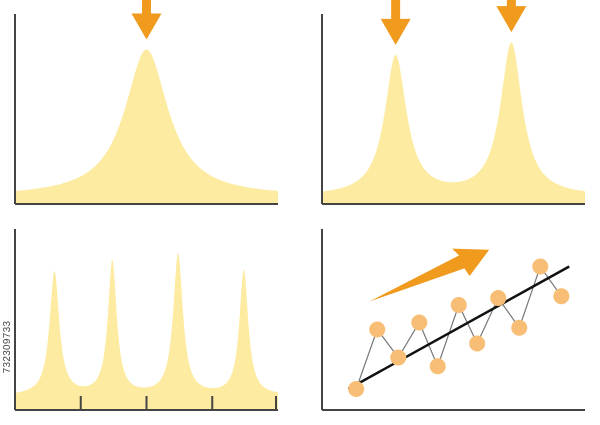  What do you see at coordinates (7, 347) in the screenshot?
I see `stock-id-text: 732309733` at bounding box center [7, 347].